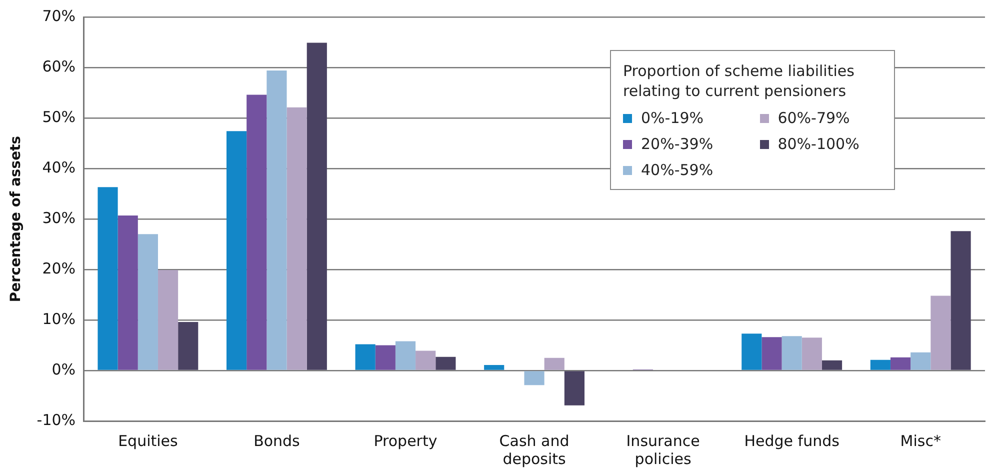 The height and width of the screenshot is (473, 991). I want to click on legend-label: 0%-19%, so click(672, 118).